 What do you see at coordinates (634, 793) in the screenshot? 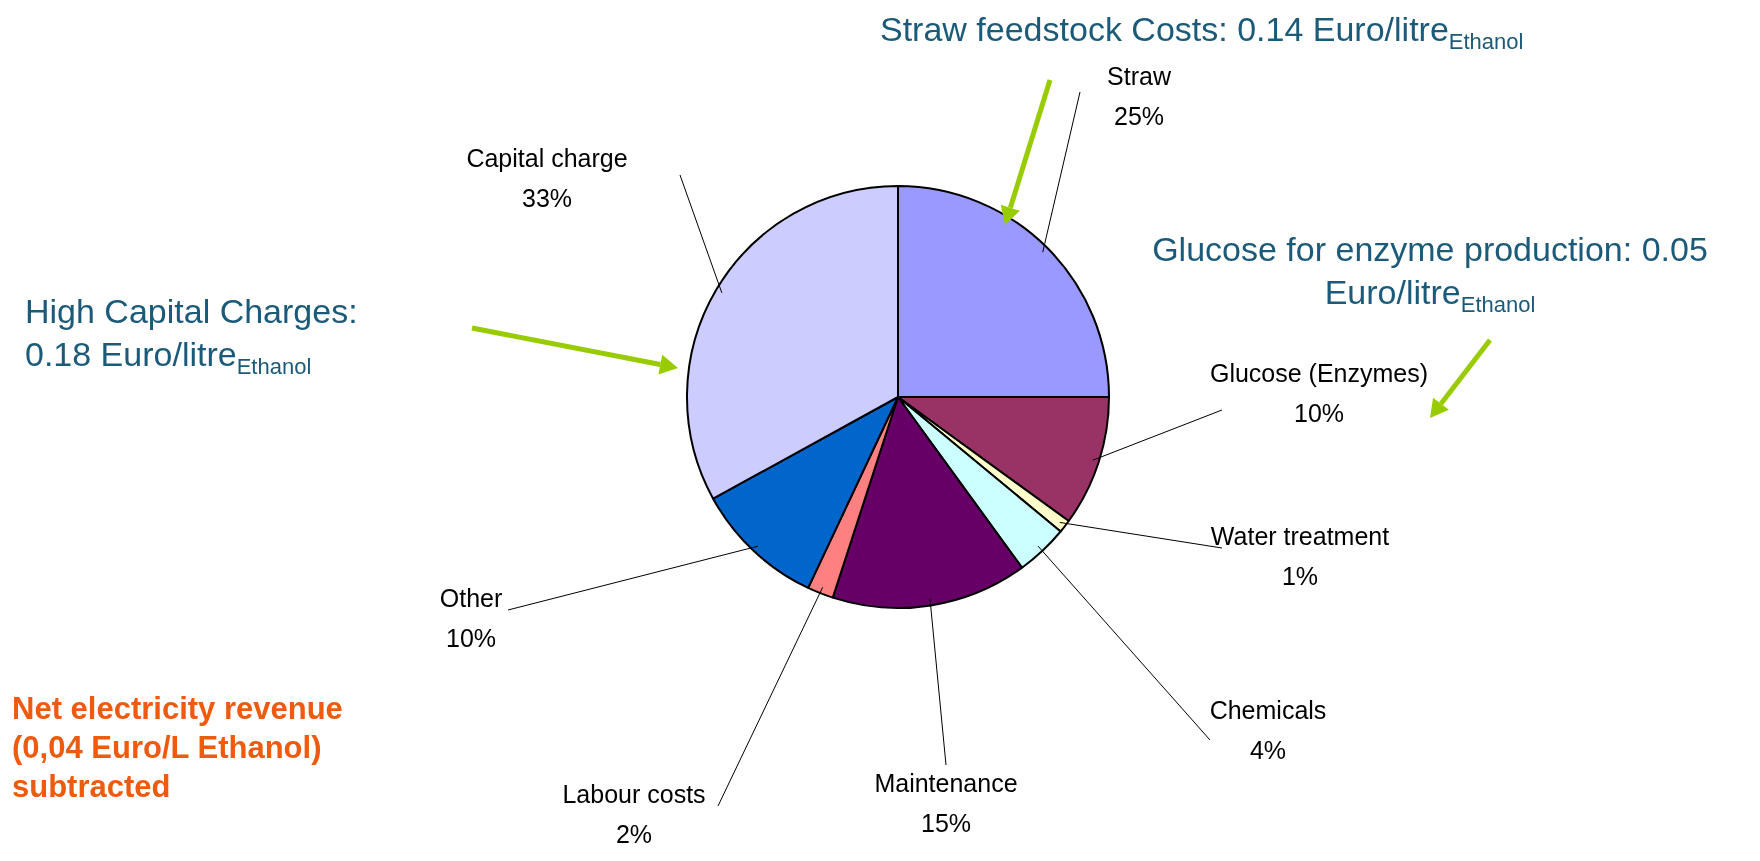
I see `slice-label: Labour costs` at bounding box center [634, 793].